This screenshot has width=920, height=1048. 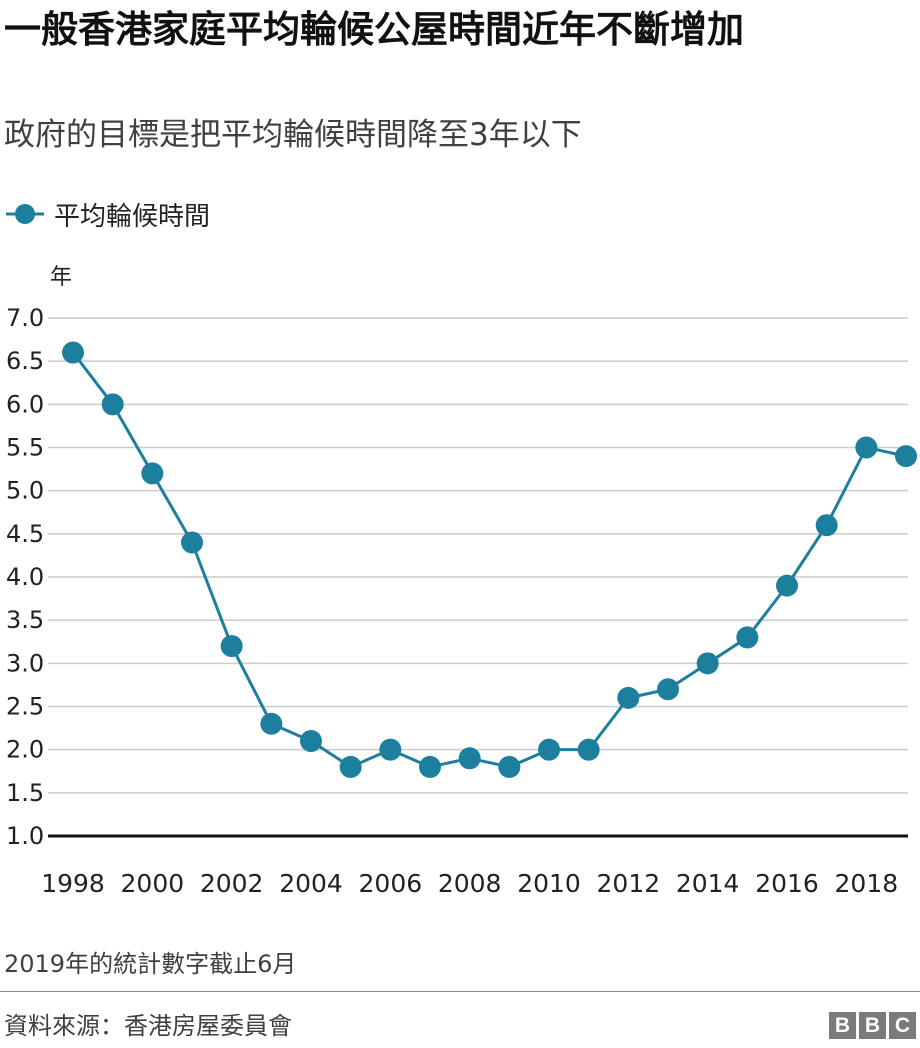 I want to click on y-tick-label: 6.5, so click(x=25, y=361).